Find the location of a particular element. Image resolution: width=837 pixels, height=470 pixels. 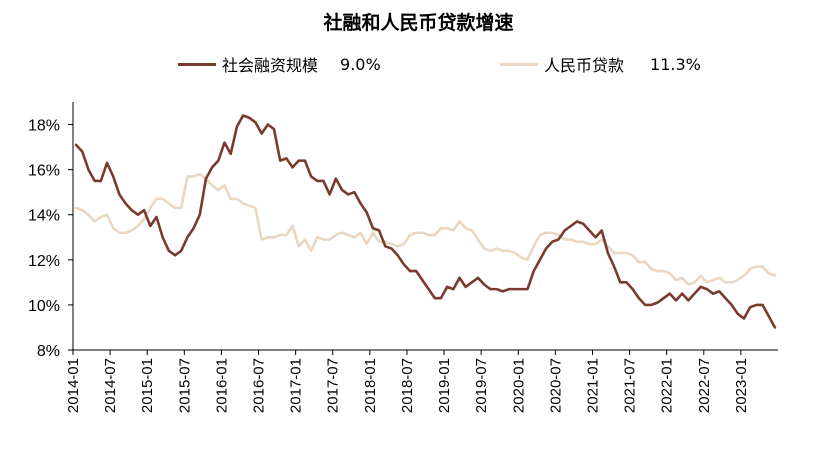

legend-value-rmb-loans: 11.3% is located at coordinates (675, 64).